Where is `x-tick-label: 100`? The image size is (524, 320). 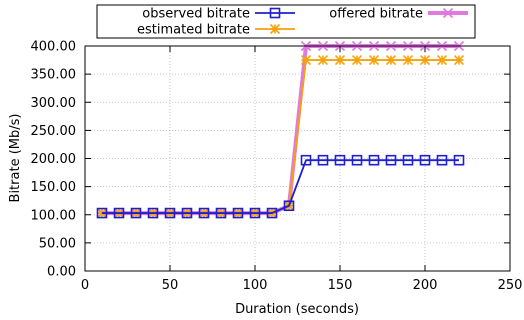
x-tick-label: 100 is located at coordinates (255, 285).